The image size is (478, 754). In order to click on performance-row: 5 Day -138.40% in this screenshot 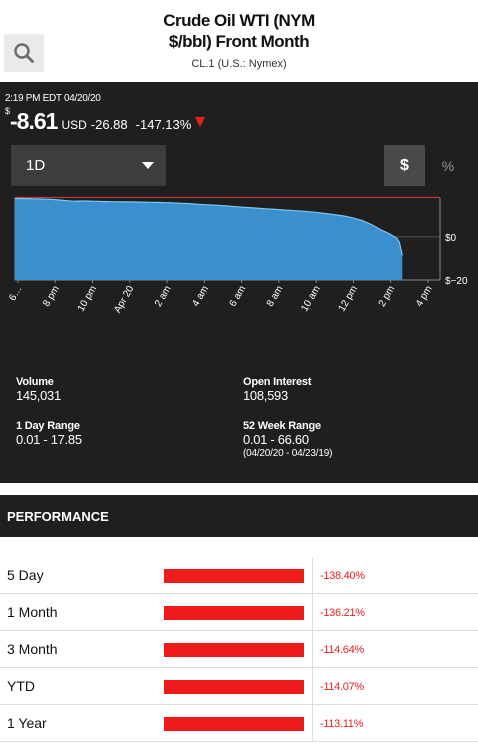, I will do `click(239, 575)`.